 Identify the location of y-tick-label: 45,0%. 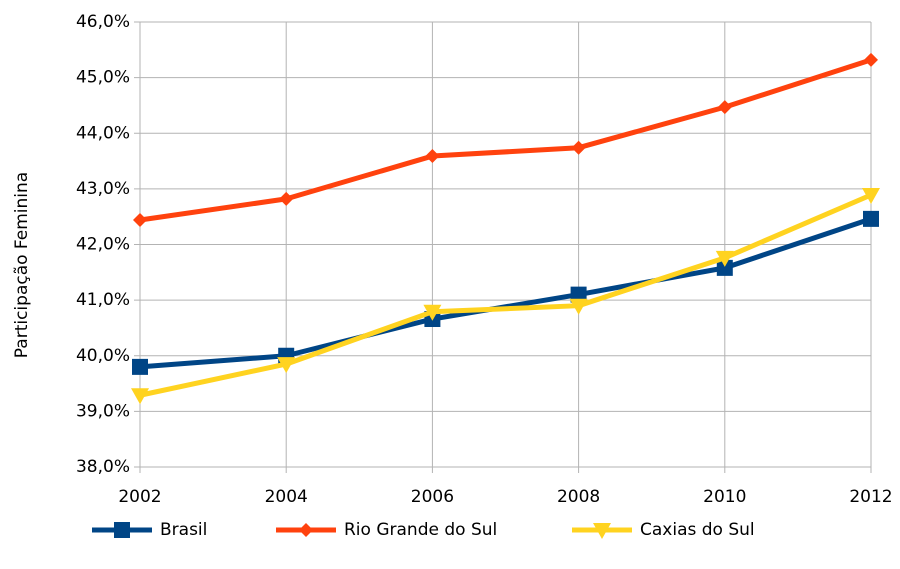
(103, 78).